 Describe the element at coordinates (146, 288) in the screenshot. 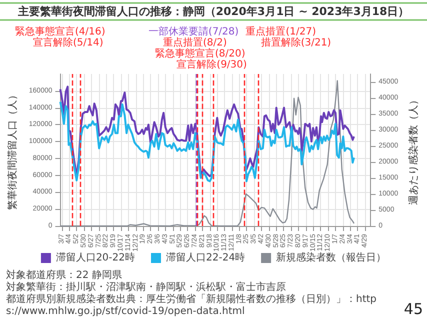

I see `text: 対象繁華街：掛川駅・沼津駅南・静岡駅・浜松駅・富士市吉原` at that location.